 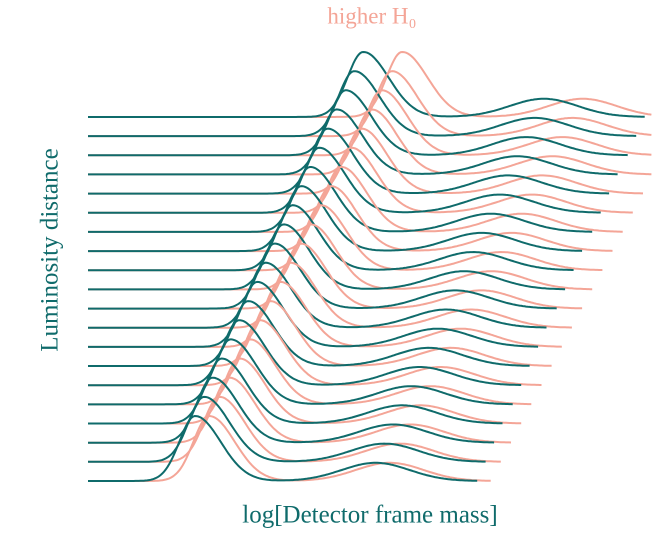 What do you see at coordinates (369, 515) in the screenshot?
I see `x-axis-label: log[Detector frame mass]` at bounding box center [369, 515].